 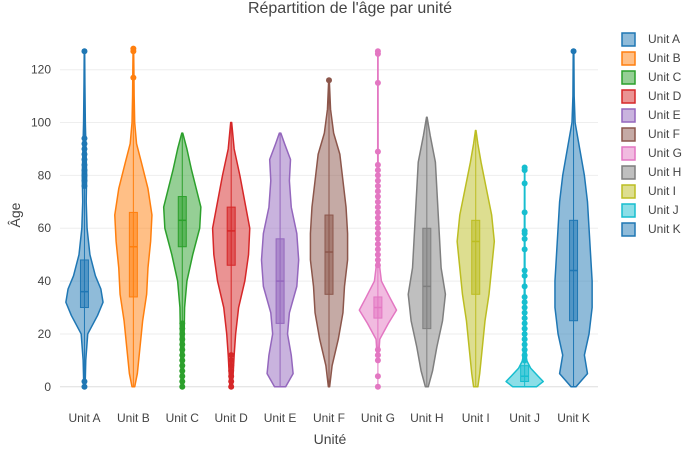 What do you see at coordinates (232, 418) in the screenshot?
I see `x-tick-label: Unit D` at bounding box center [232, 418].